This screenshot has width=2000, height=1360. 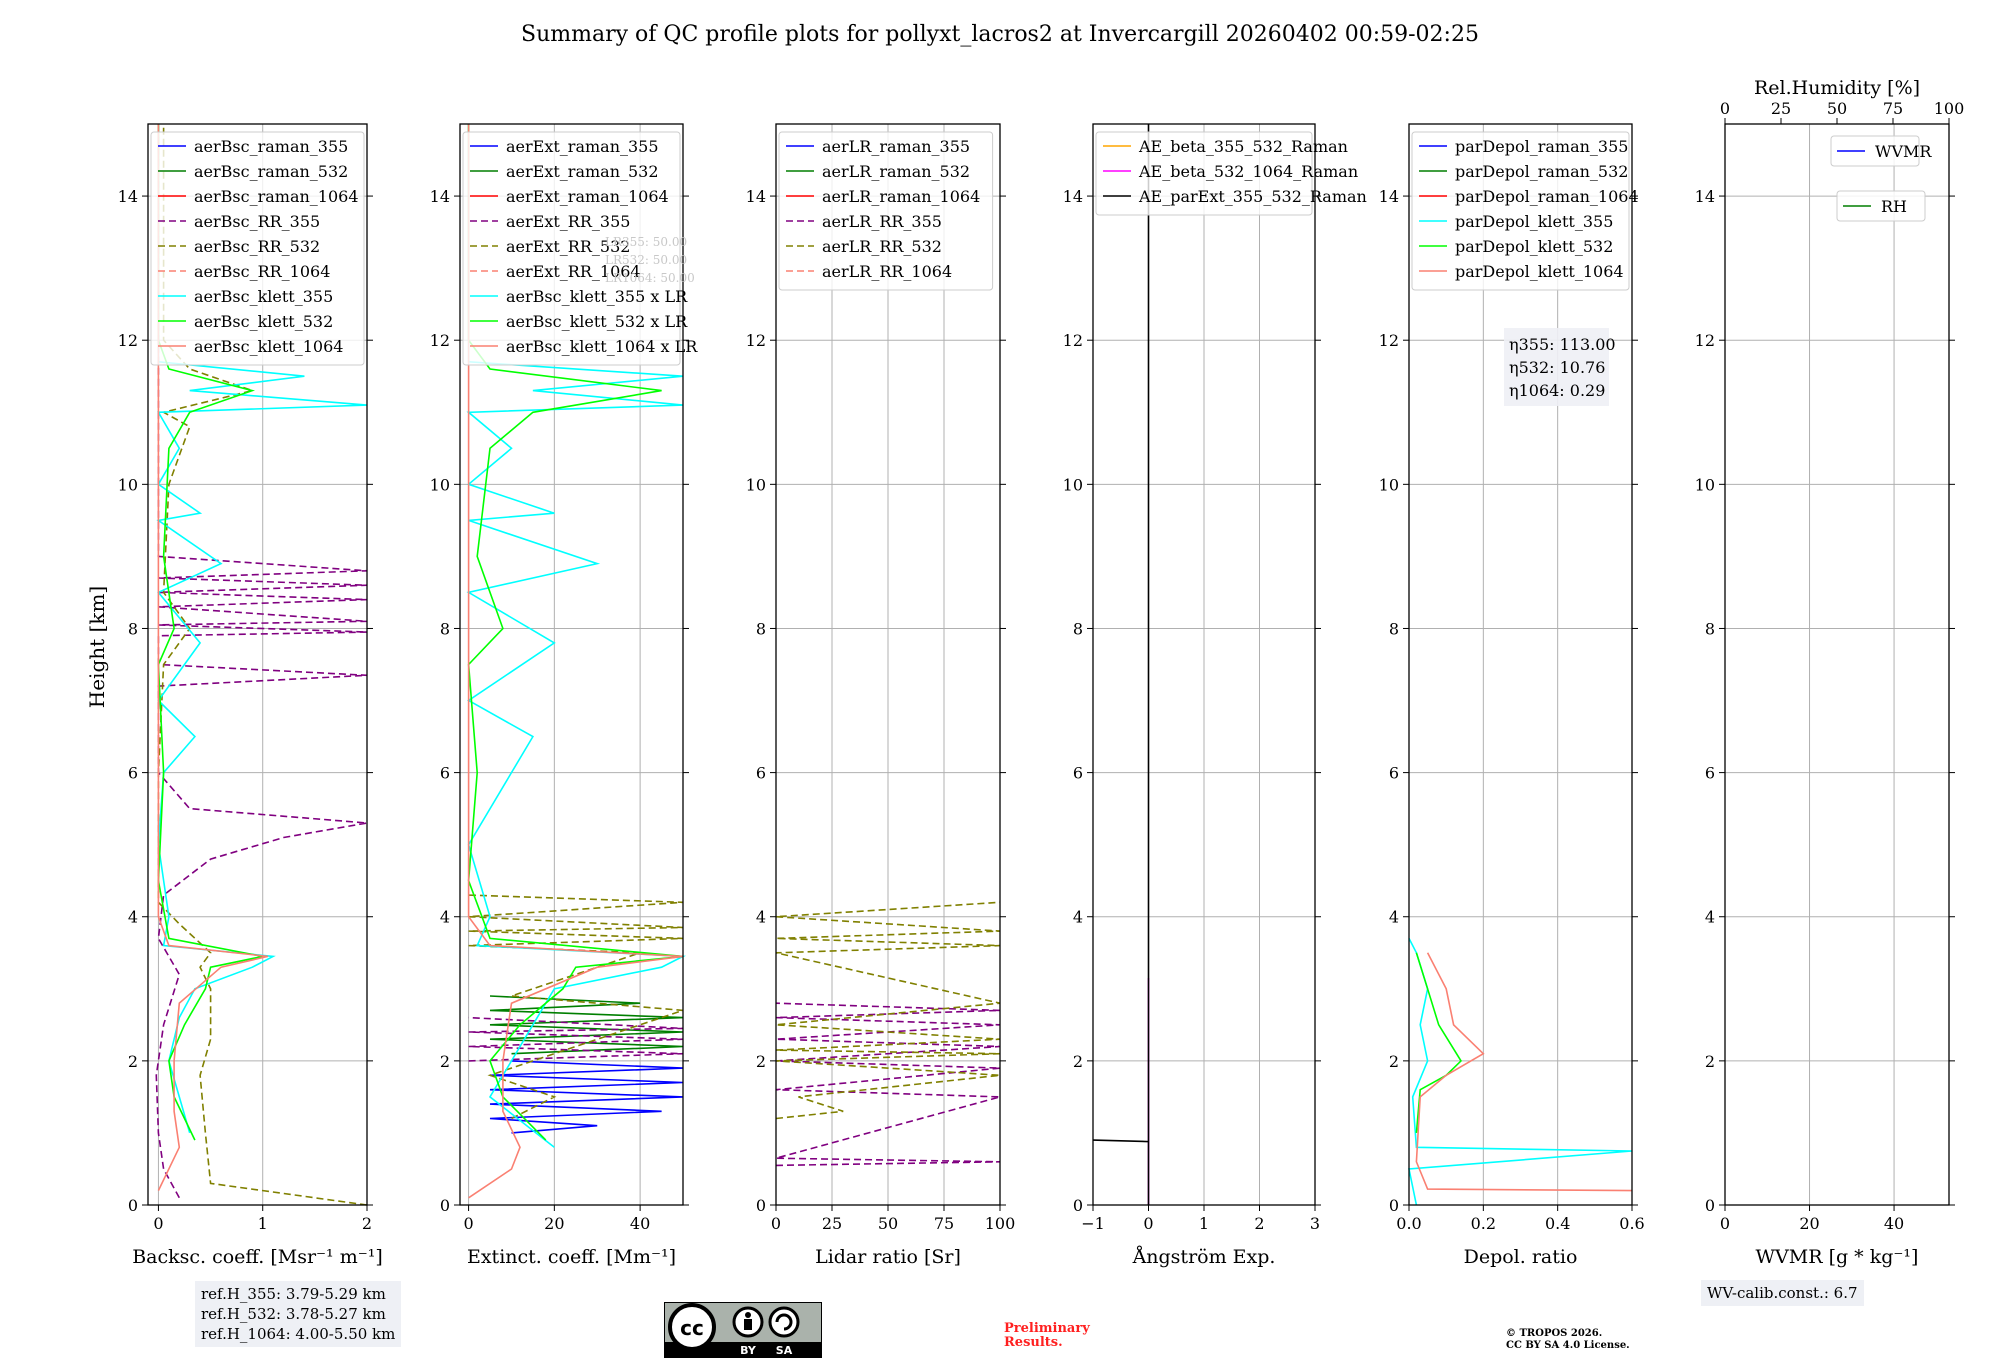 I want to click on legend-label: parDepol_klett_1064, so click(x=1539, y=271).